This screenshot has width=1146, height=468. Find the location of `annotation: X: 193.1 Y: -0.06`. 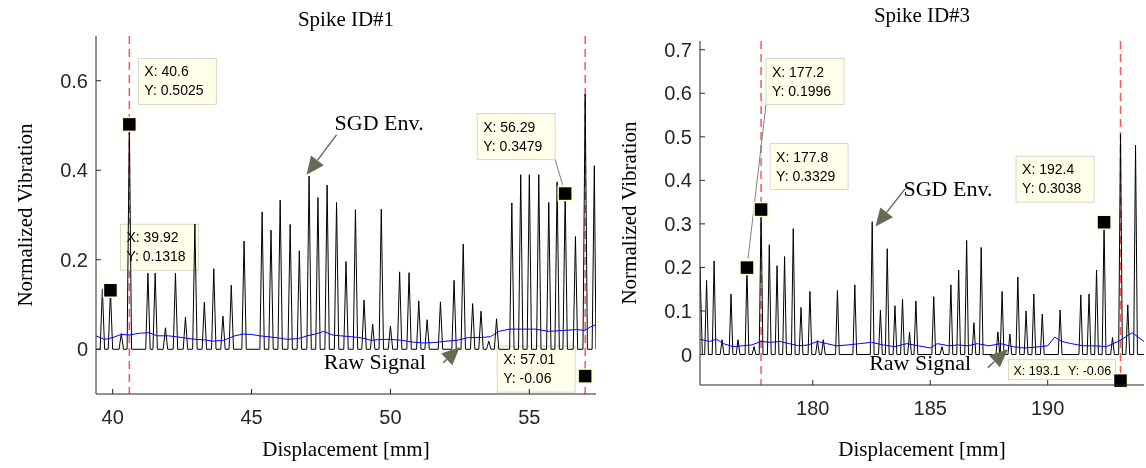

annotation: X: 193.1 Y: -0.06 is located at coordinates (1062, 370).